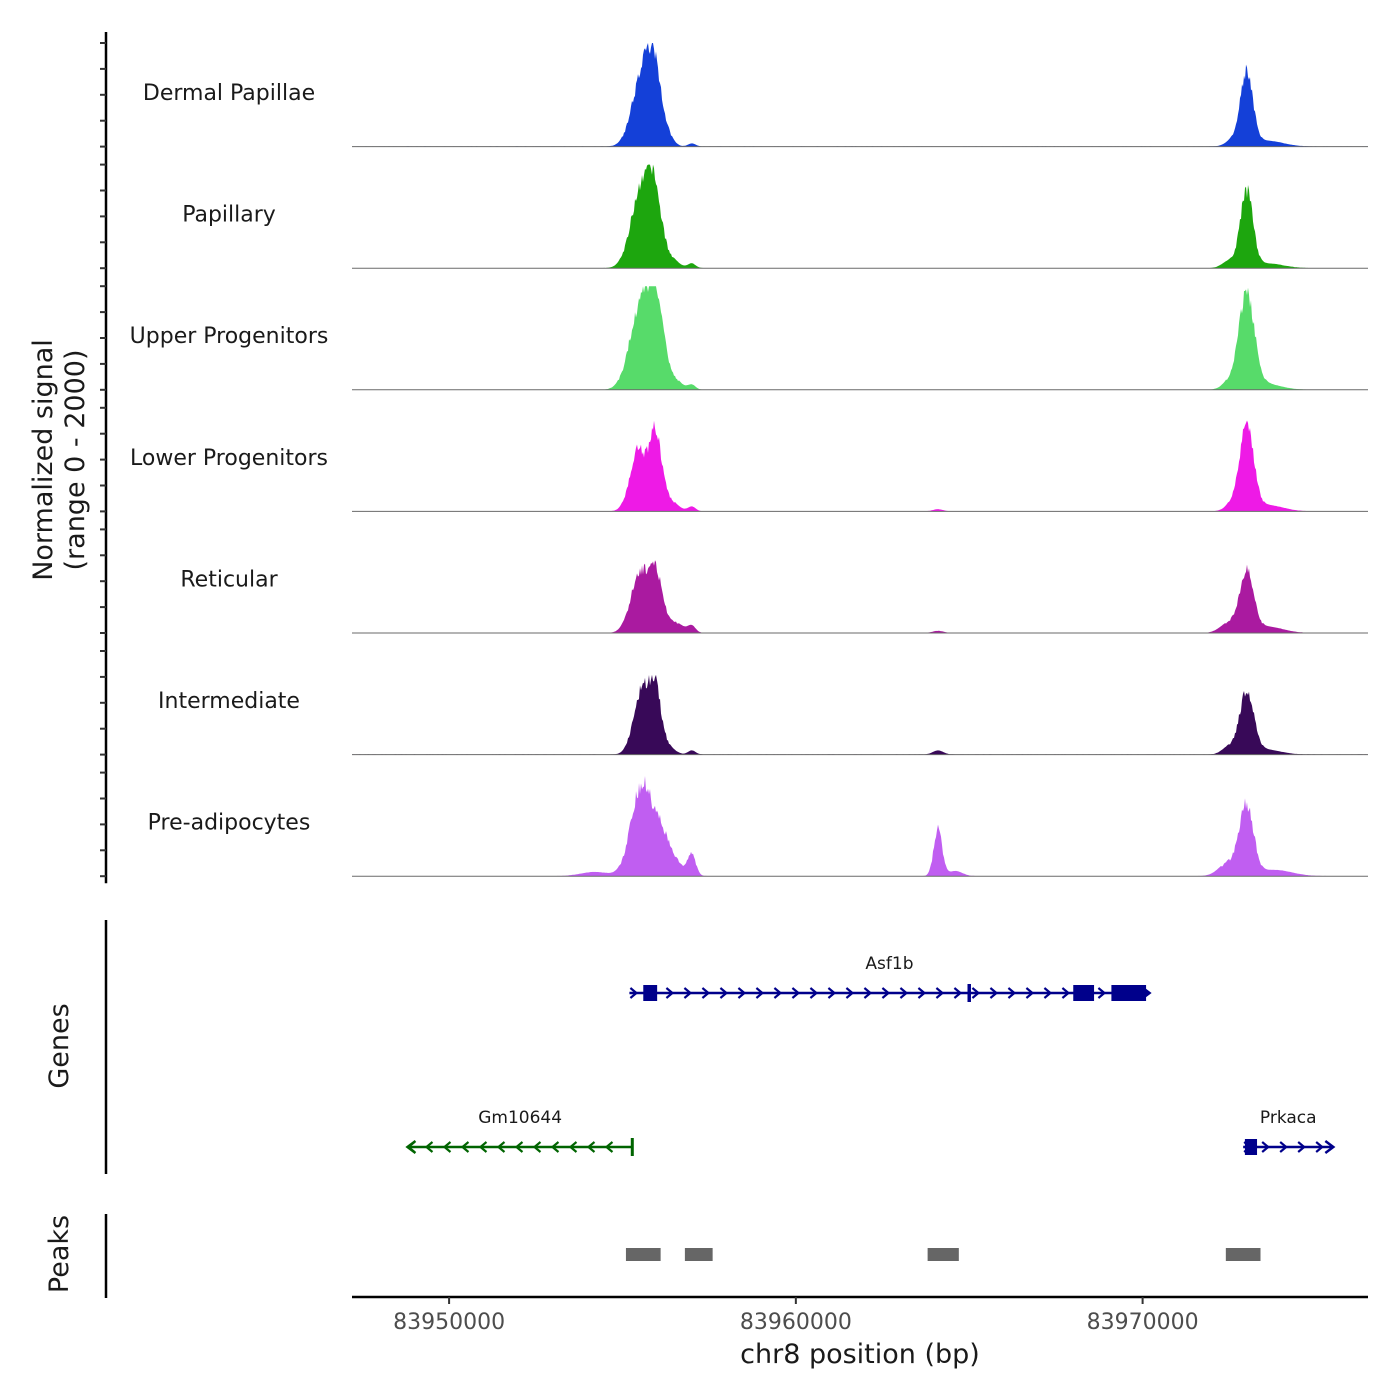 Image resolution: width=1400 pixels, height=1400 pixels. I want to click on x-tick-label-0: 83950000, so click(449, 1322).